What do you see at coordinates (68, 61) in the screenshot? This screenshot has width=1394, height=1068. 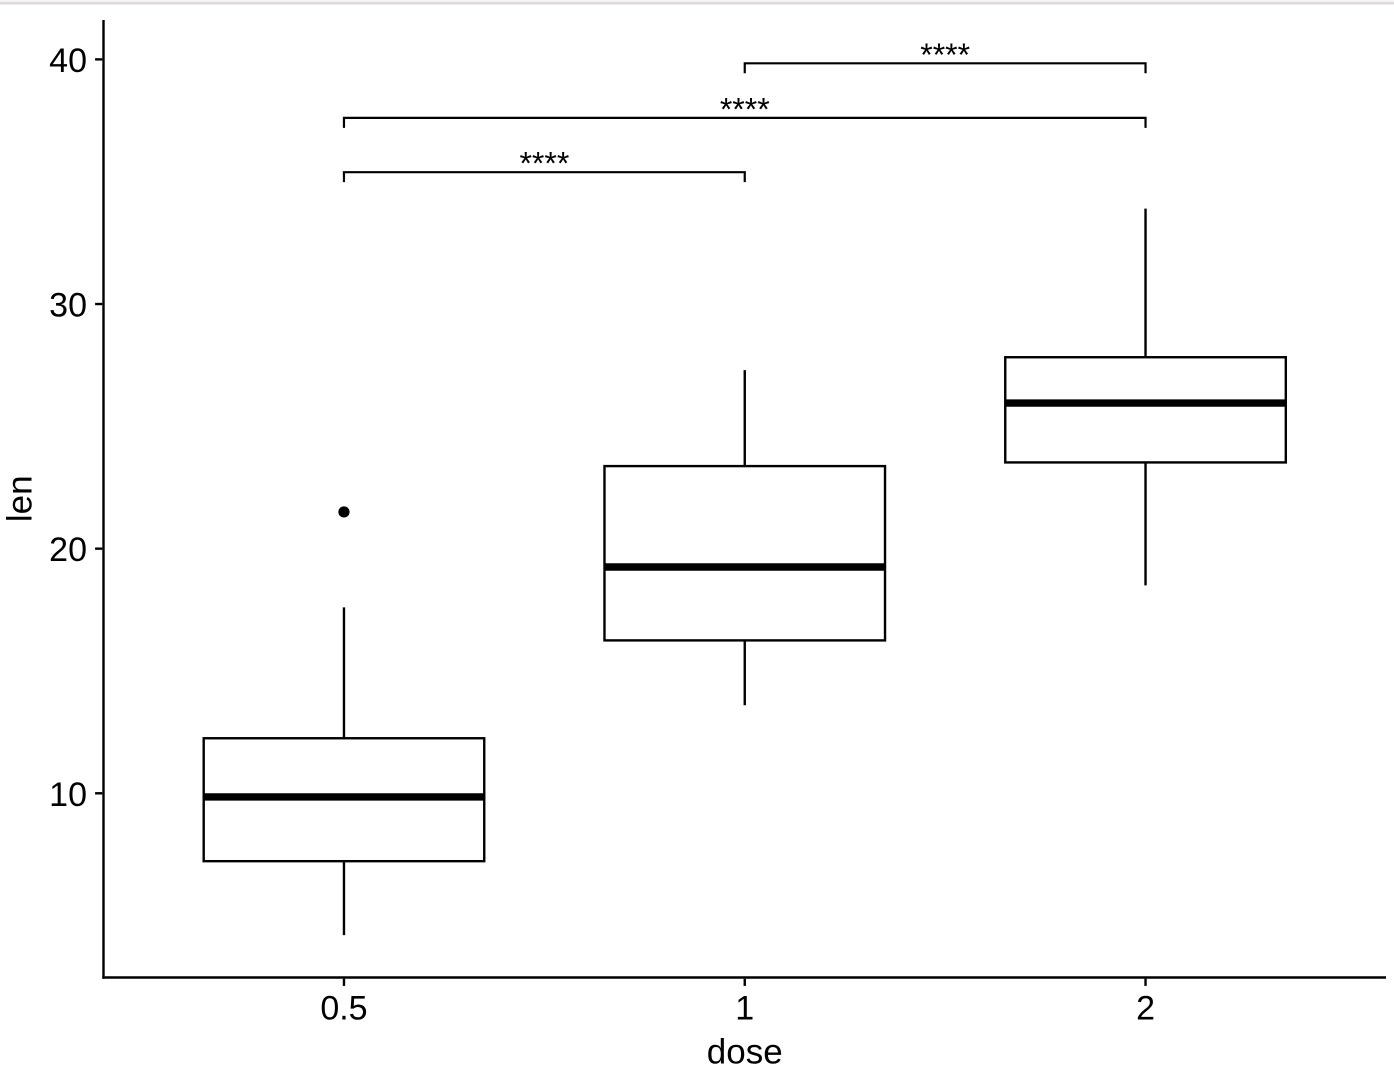 I see `y-tick-label: 40` at bounding box center [68, 61].